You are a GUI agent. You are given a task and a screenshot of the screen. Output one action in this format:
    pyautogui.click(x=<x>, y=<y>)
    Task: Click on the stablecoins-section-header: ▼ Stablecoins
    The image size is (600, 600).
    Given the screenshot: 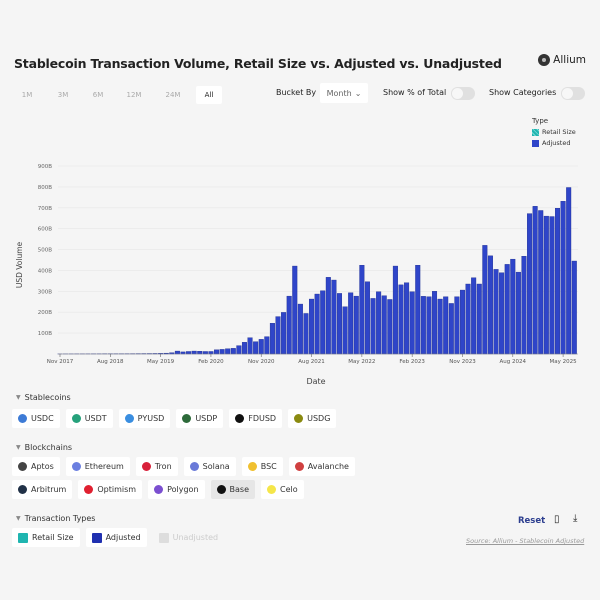 What is the action you would take?
    pyautogui.click(x=43, y=397)
    